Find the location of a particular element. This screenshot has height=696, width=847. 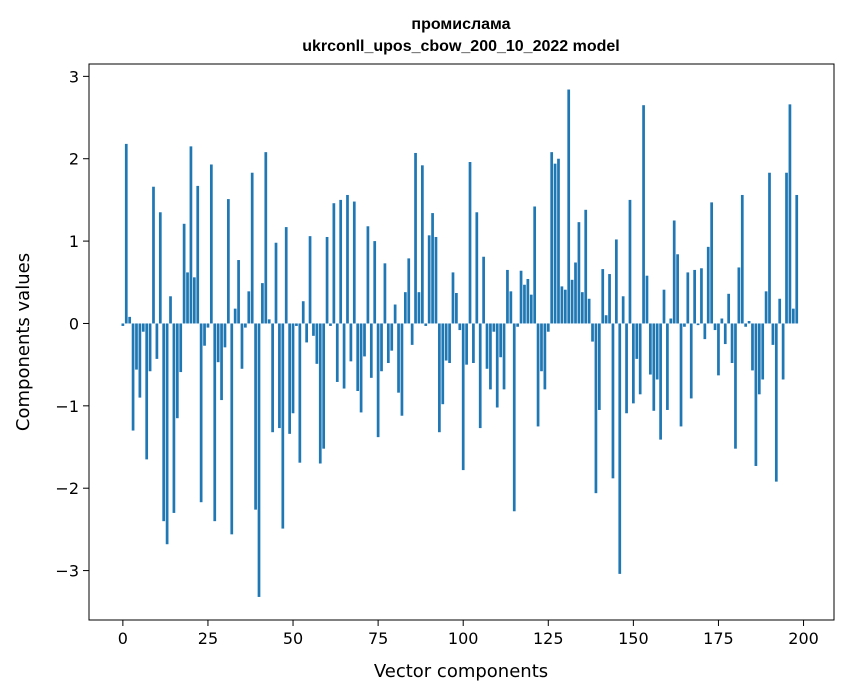

x-tick-label: 125 is located at coordinates (548, 638).